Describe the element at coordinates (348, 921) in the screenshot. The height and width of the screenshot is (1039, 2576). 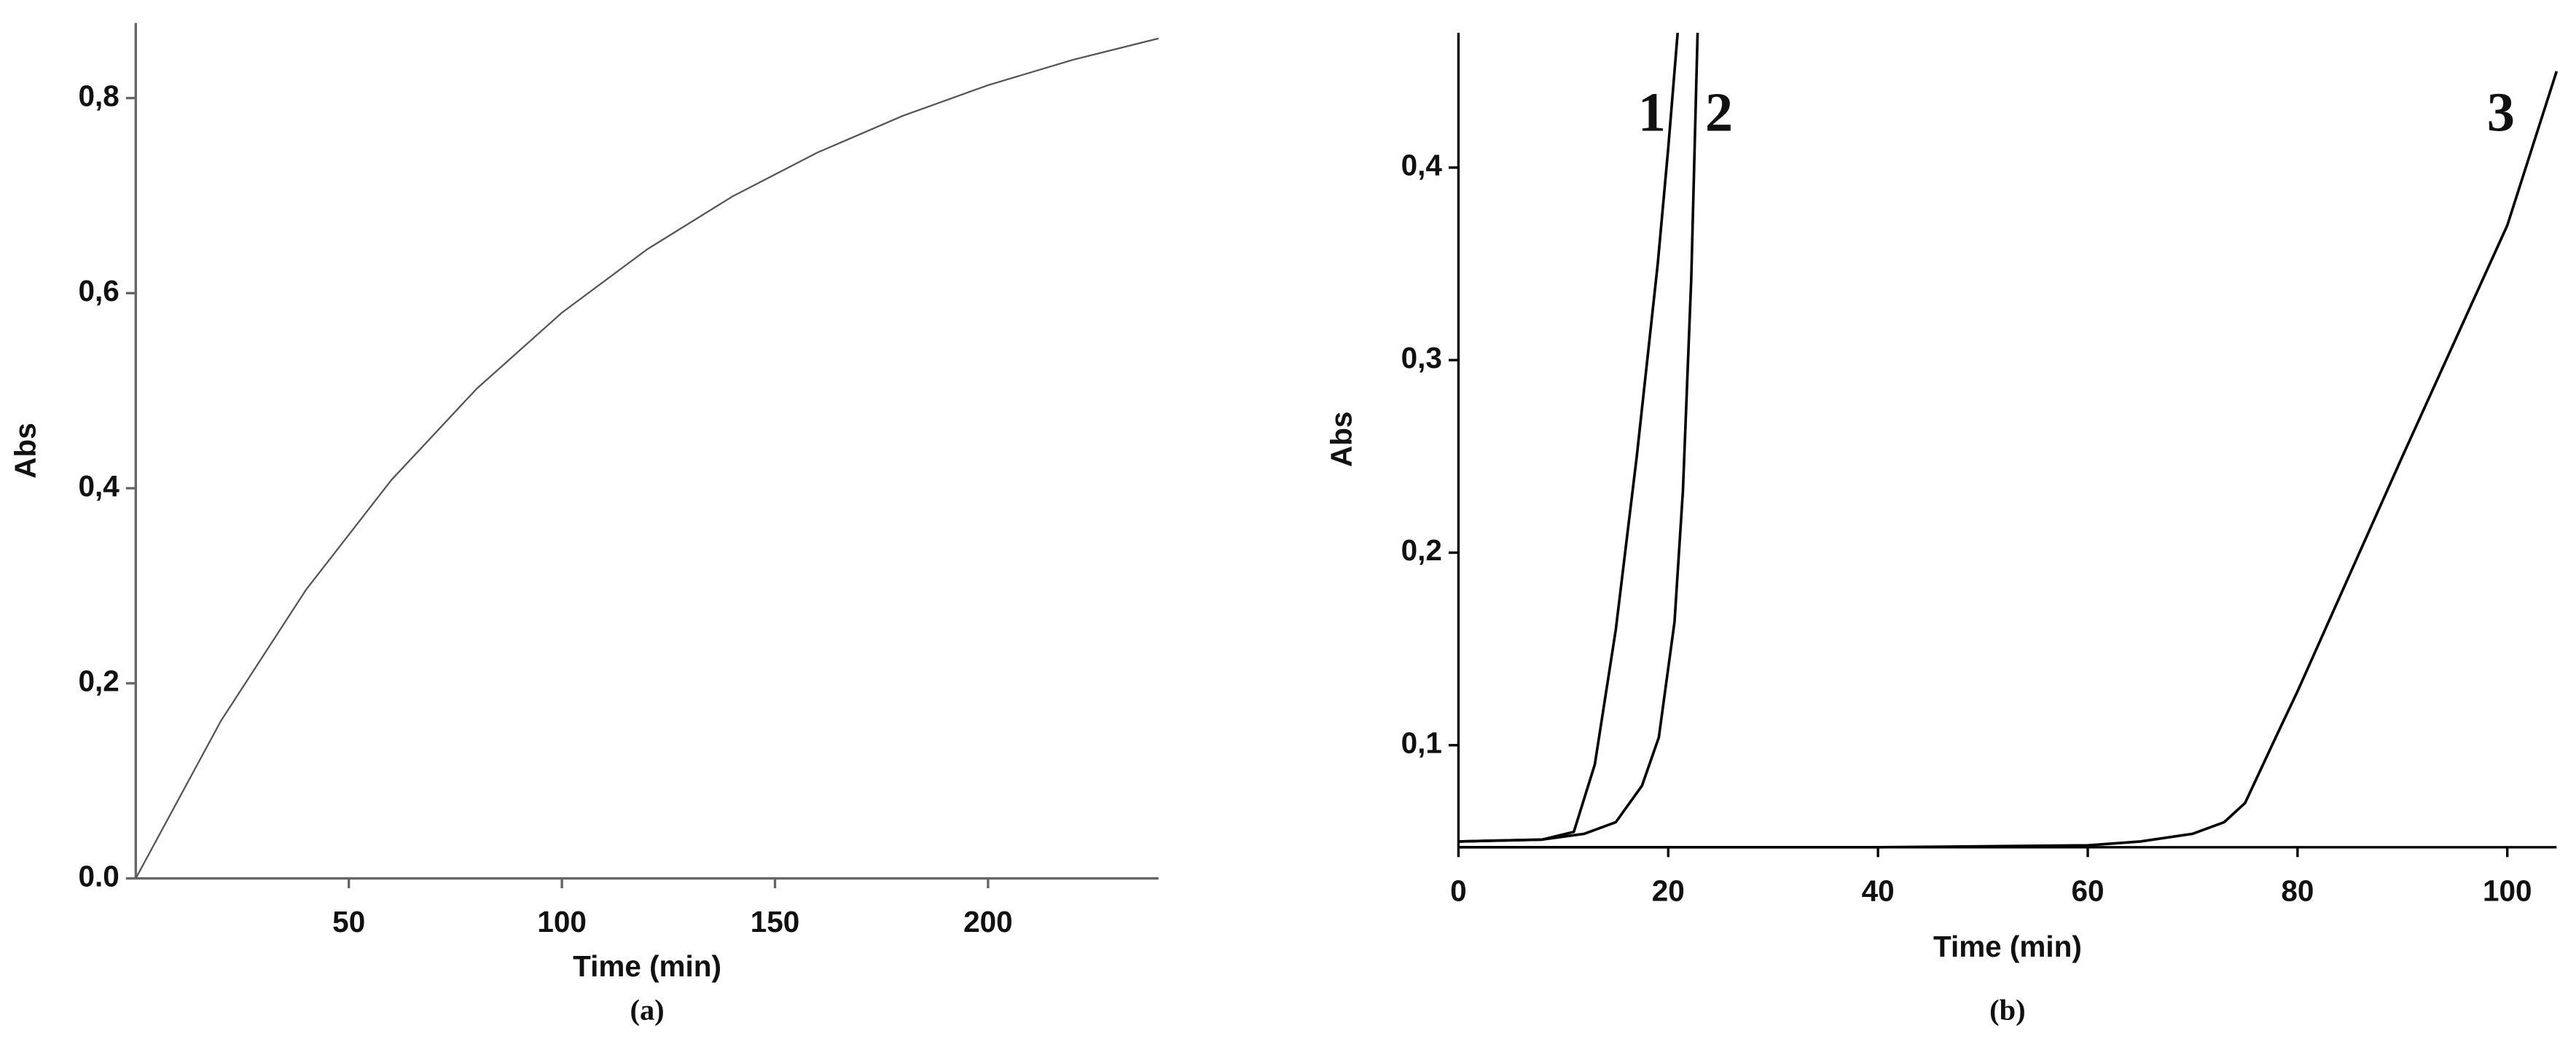
I see `x-tick-label: 50` at that location.